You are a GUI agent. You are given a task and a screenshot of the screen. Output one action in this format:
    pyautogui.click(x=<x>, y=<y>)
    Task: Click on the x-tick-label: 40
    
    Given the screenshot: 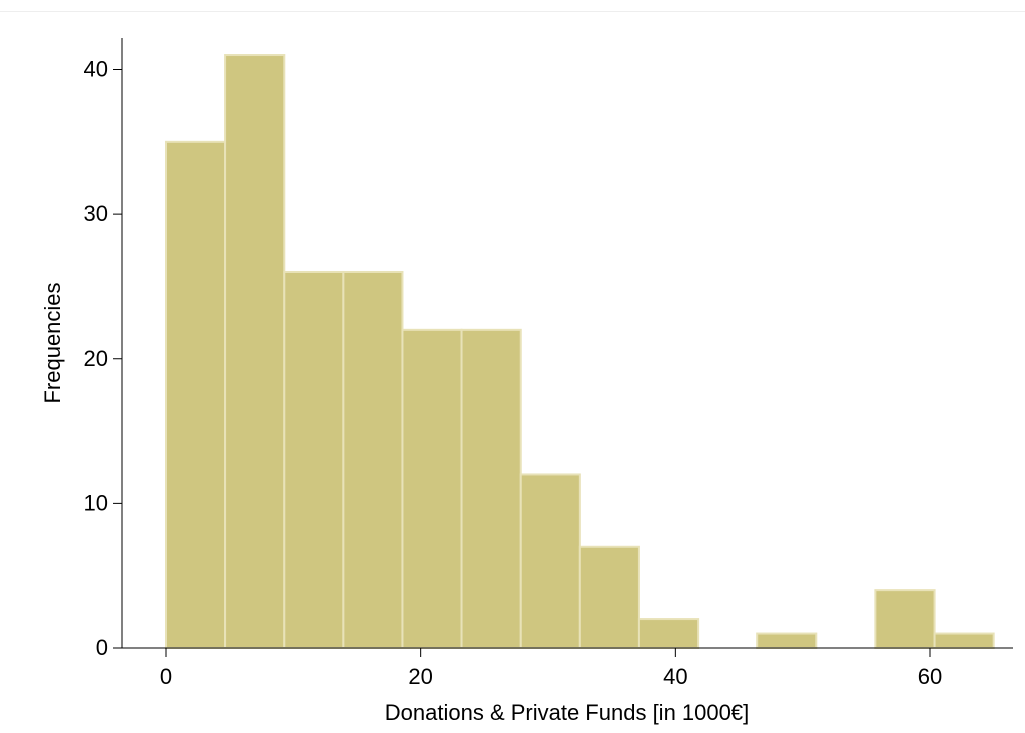 What is the action you would take?
    pyautogui.click(x=675, y=676)
    